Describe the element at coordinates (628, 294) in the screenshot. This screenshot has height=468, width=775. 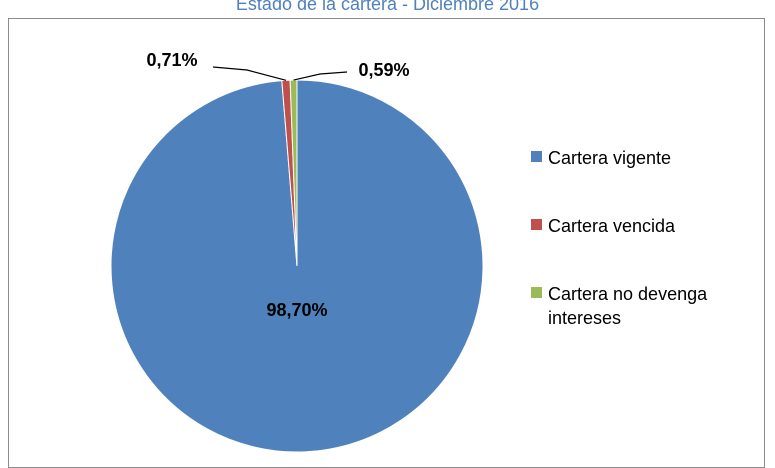
I see `legend-label-3-line-1: Cartera no devenga` at that location.